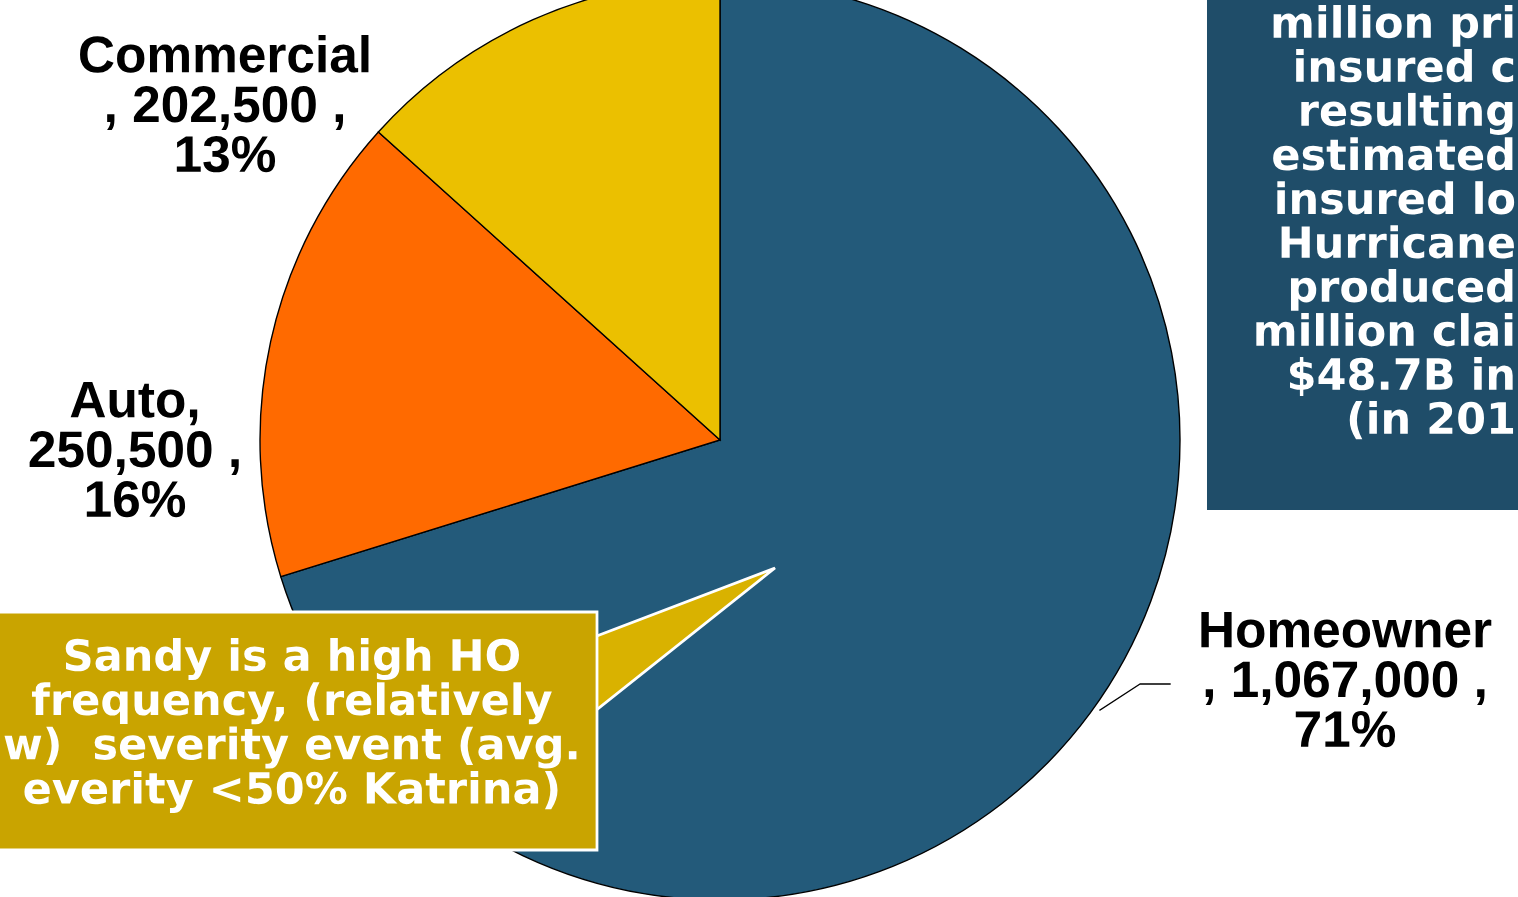  What do you see at coordinates (1385, 222) in the screenshot?
I see `text: million pri insured c resulting estimated insured lo Hurricane produced million clai $48.7B in (in 201` at bounding box center [1385, 222].